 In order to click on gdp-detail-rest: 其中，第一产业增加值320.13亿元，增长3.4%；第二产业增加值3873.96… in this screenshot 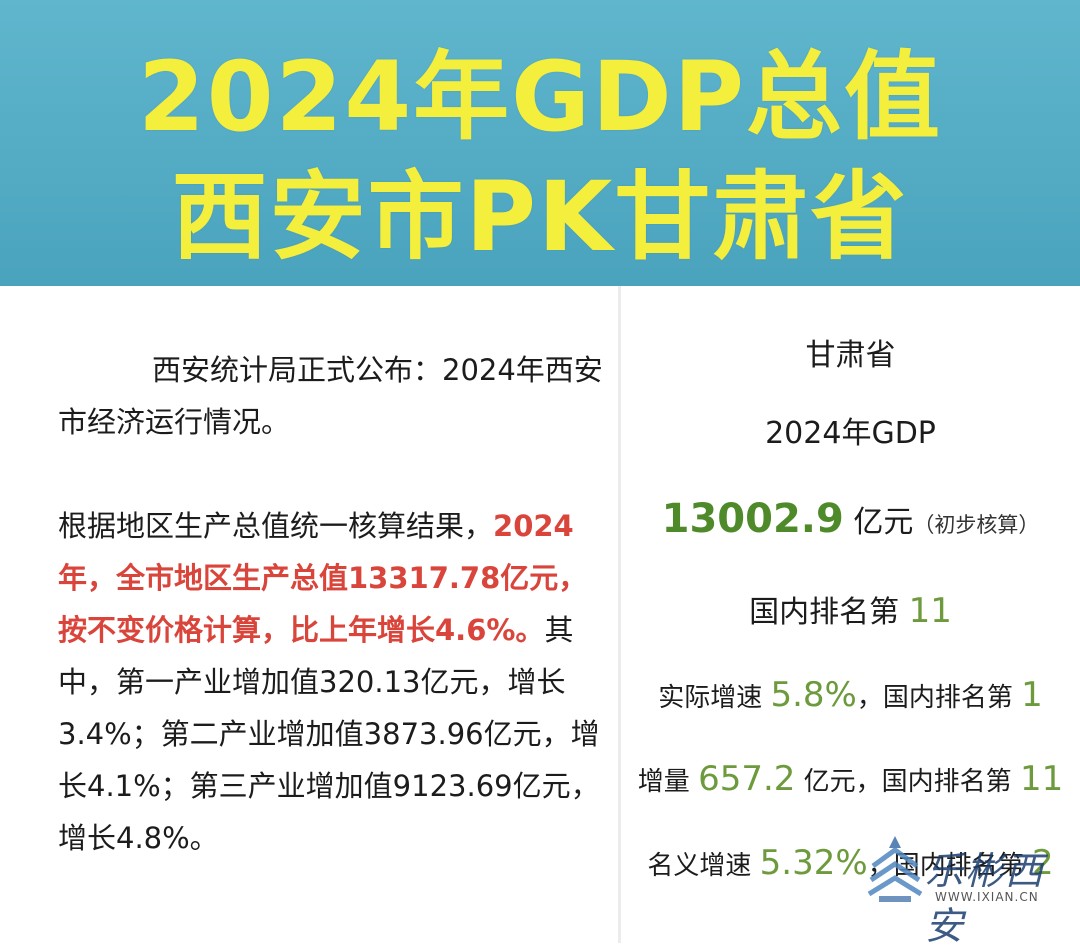, I will do `click(329, 734)`.